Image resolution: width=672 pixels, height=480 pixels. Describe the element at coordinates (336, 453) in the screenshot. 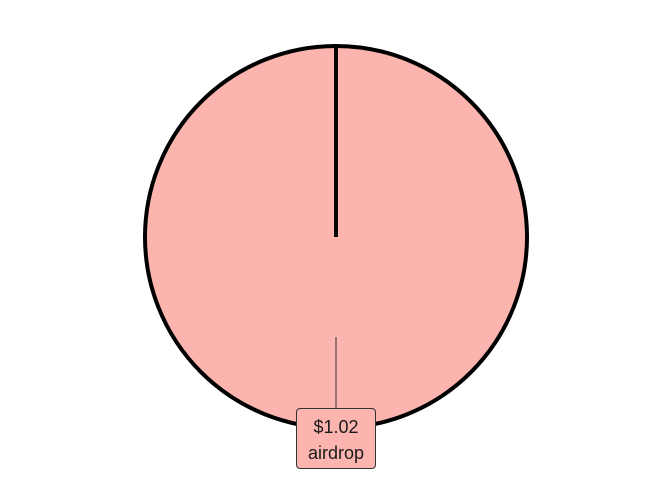

I see `slice-category-label: airdrop` at that location.